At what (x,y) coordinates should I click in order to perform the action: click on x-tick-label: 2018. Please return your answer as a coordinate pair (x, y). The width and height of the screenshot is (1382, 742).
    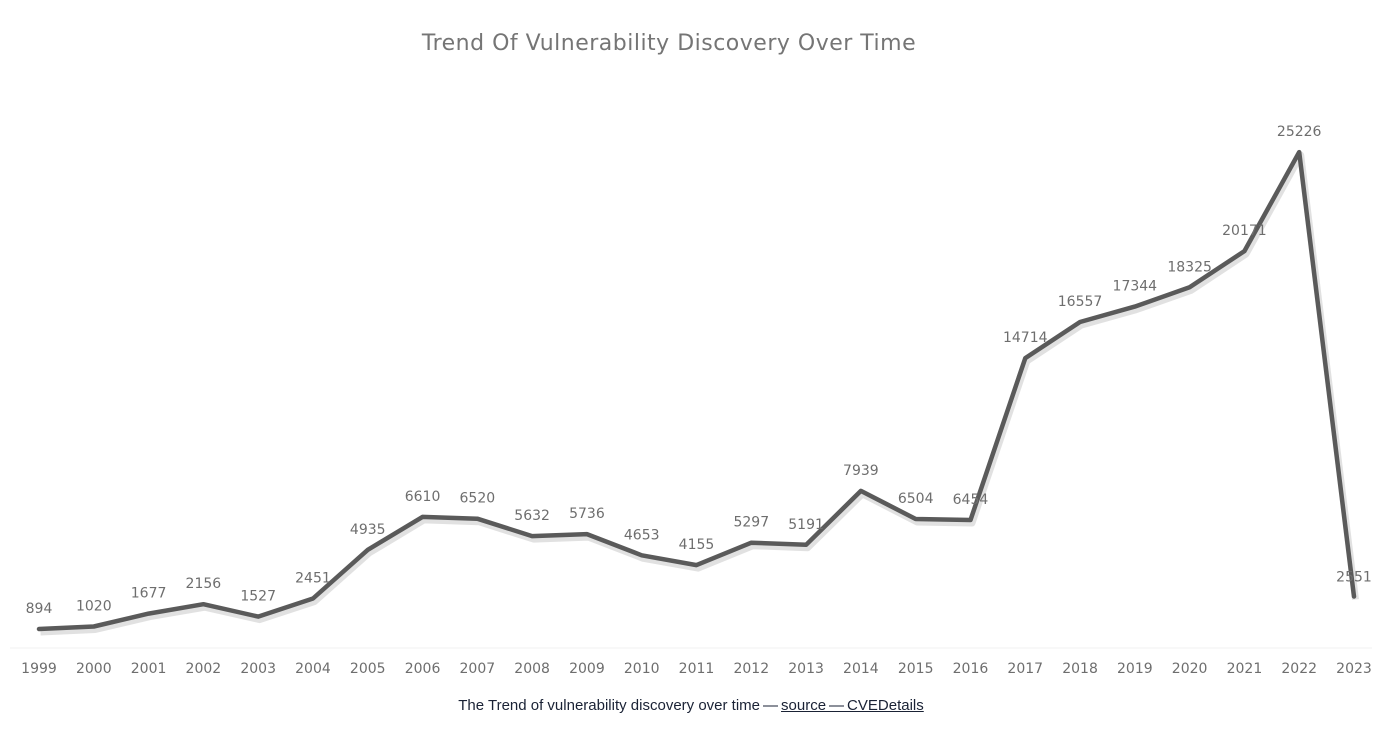
    Looking at the image, I should click on (1080, 669).